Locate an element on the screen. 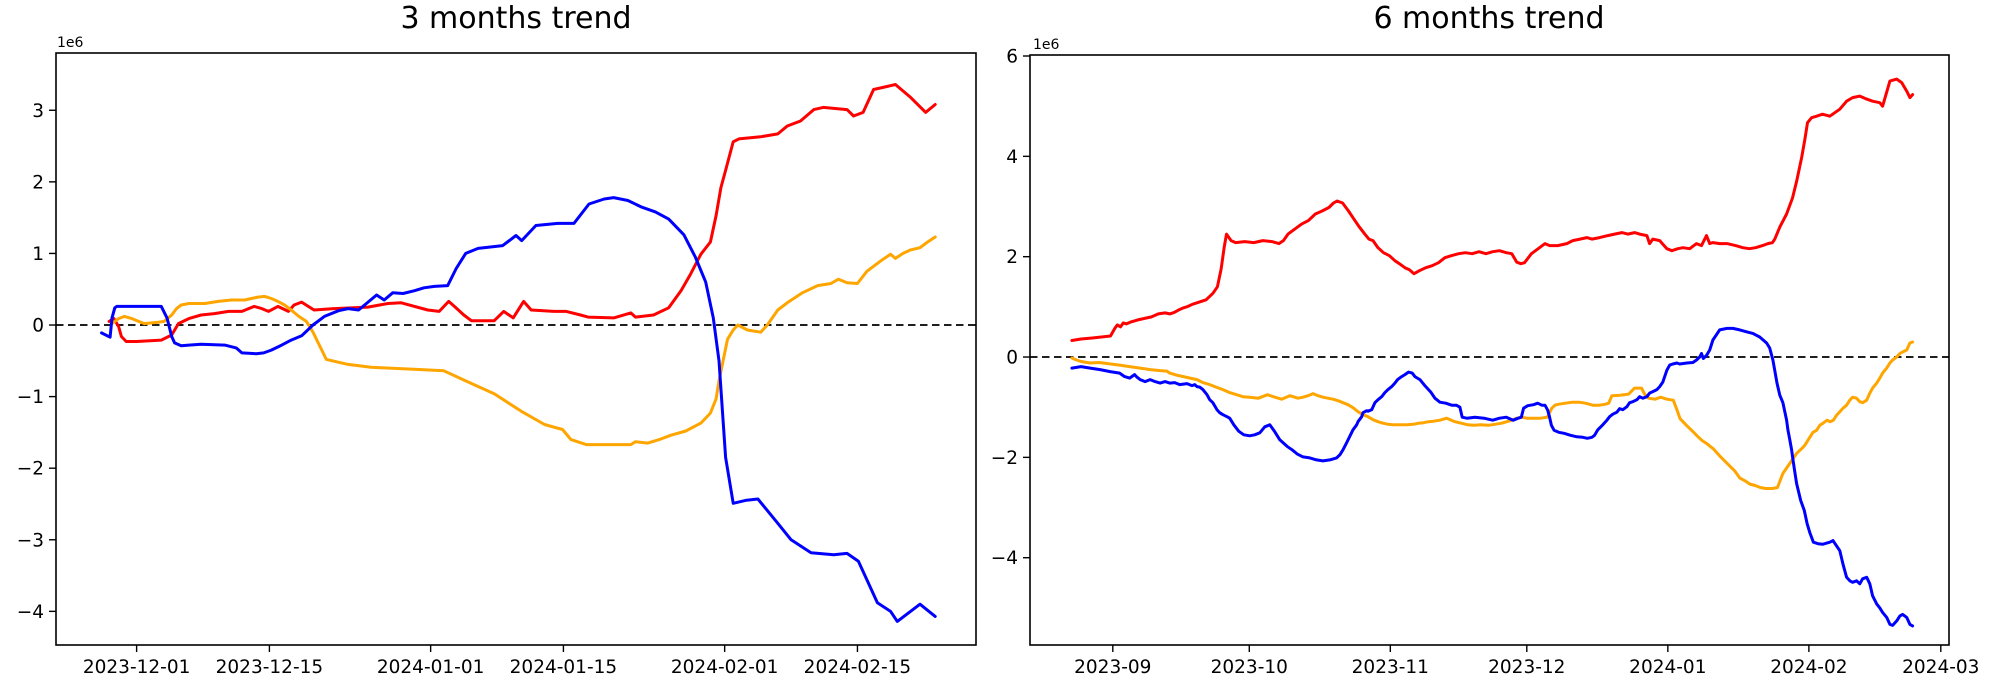 This screenshot has height=700, width=2000. x-tick-label: 2023-12-01 is located at coordinates (137, 667).